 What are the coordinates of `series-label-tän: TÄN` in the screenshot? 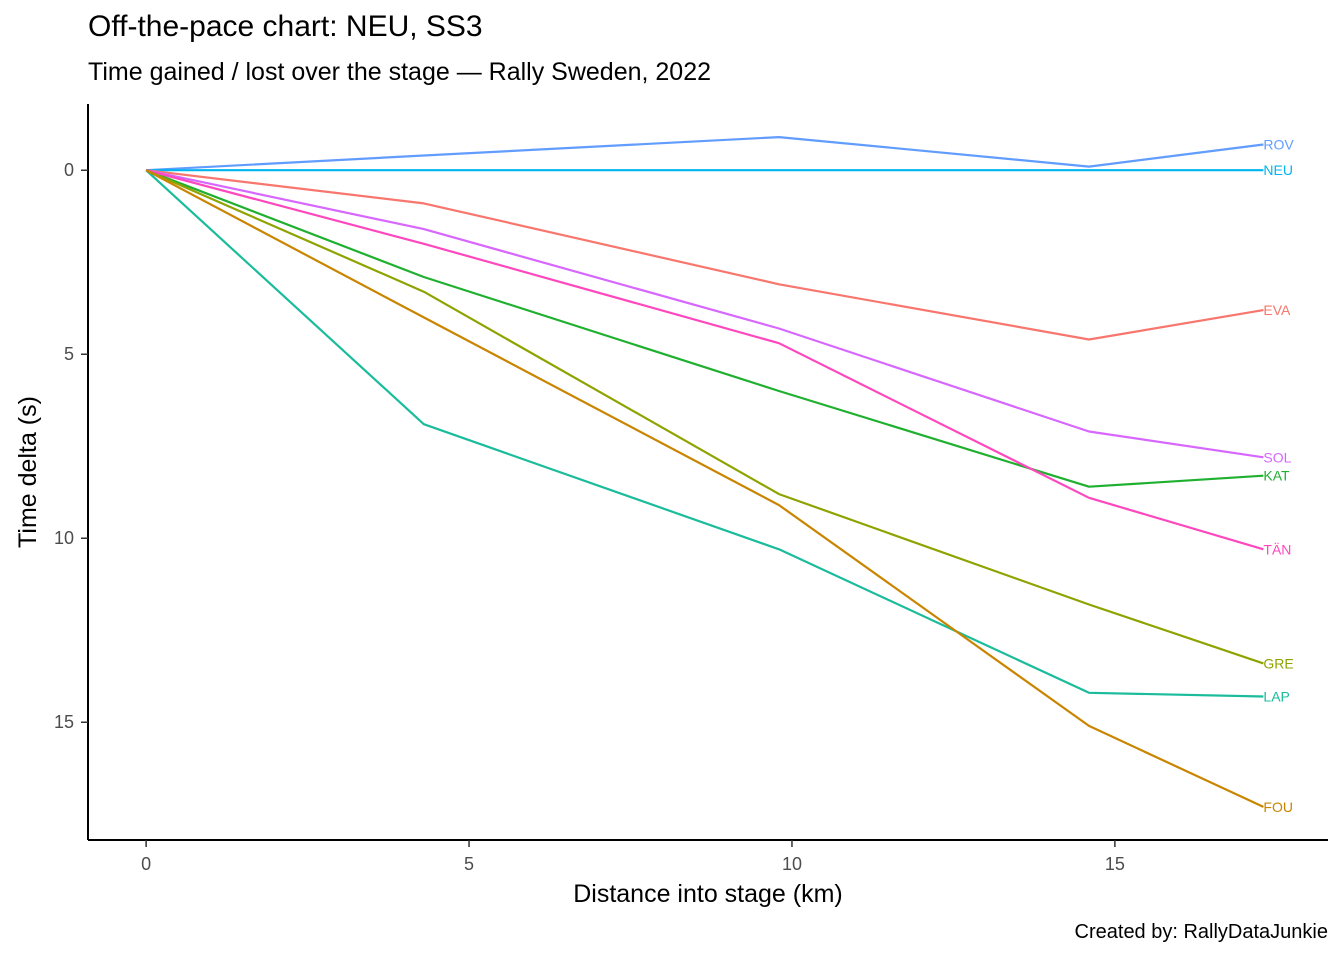 It's located at (1277, 549).